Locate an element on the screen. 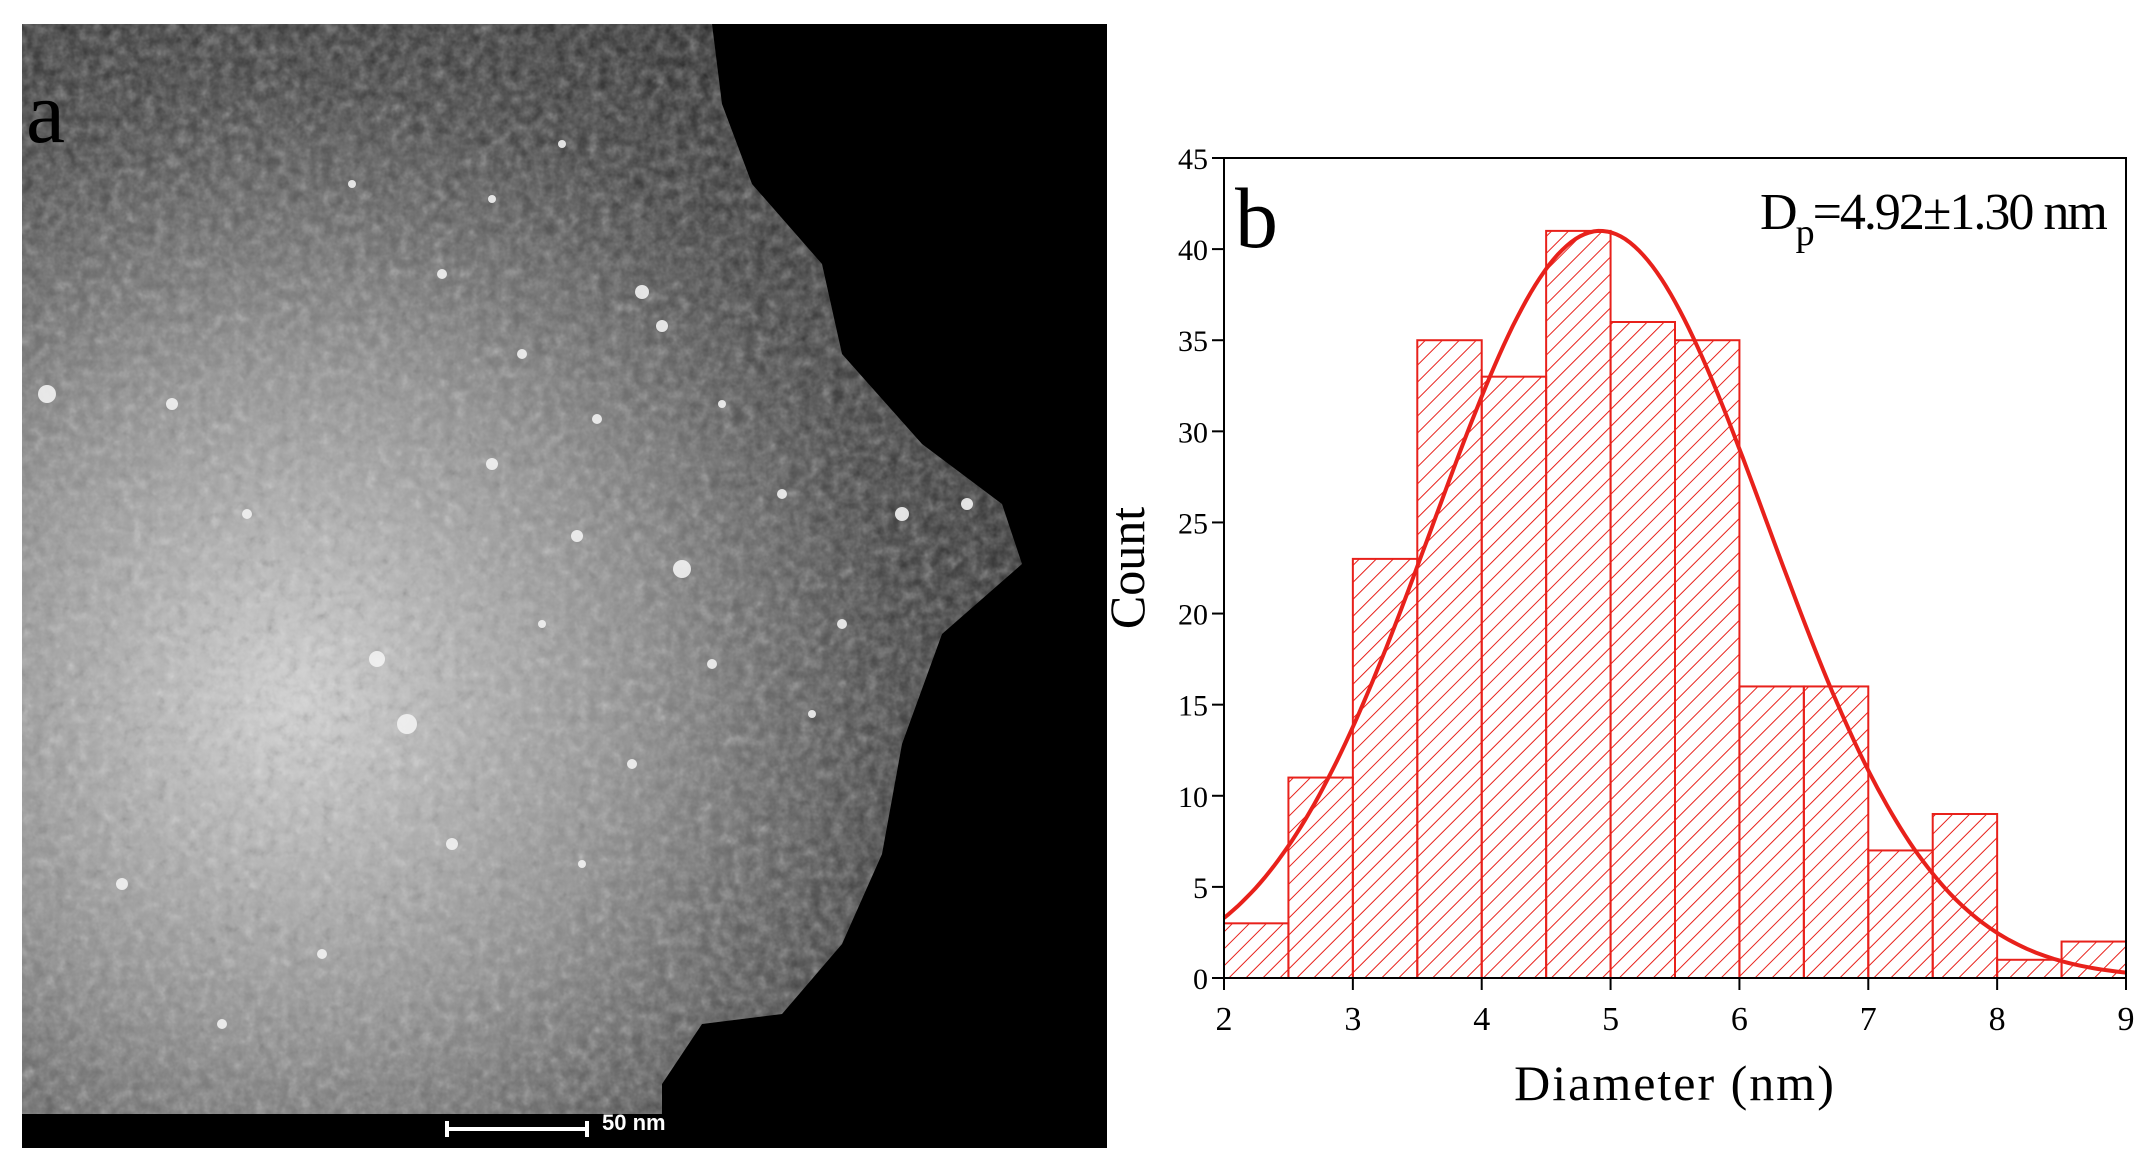 Image resolution: width=2146 pixels, height=1165 pixels. x-tick-label: 7 is located at coordinates (1868, 1019).